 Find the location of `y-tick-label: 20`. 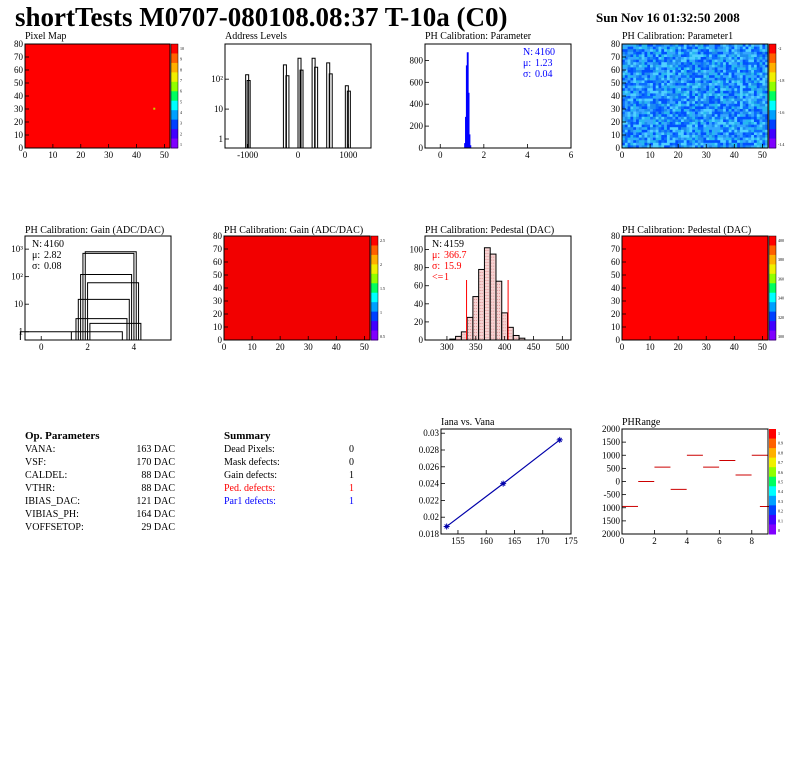

y-tick-label: 20 is located at coordinates (19, 122).